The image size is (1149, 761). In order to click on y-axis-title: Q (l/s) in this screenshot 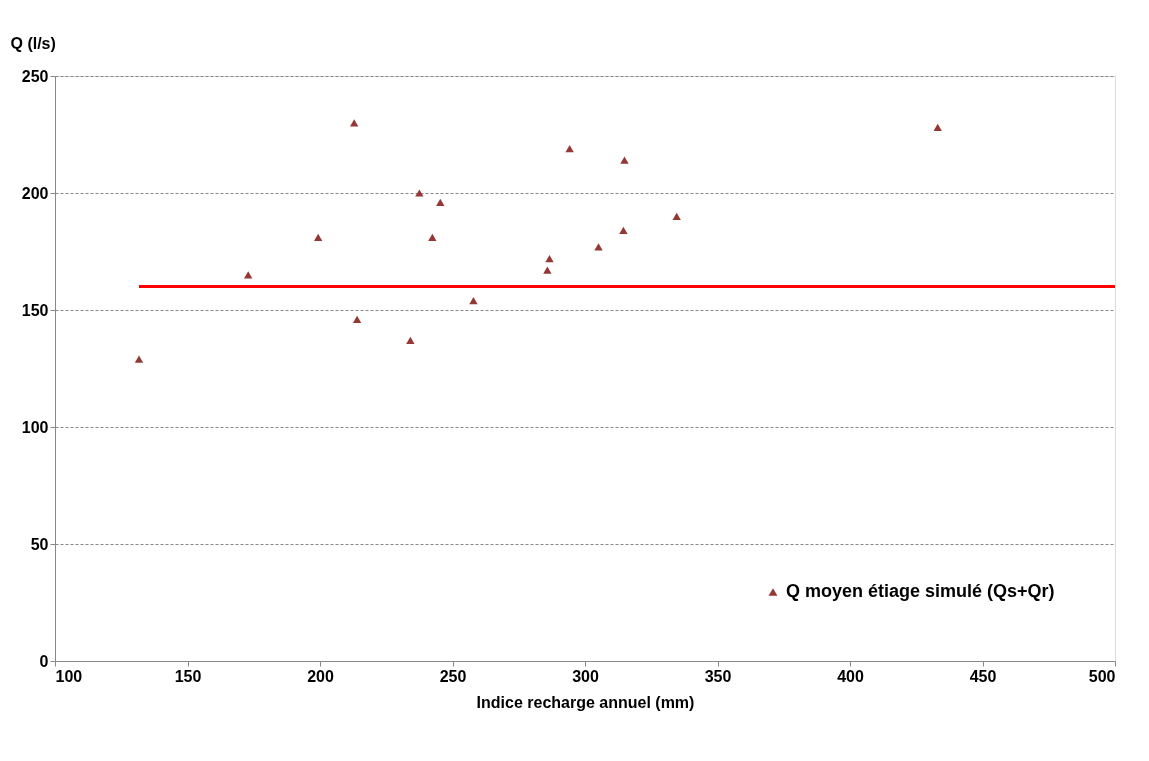, I will do `click(33, 43)`.